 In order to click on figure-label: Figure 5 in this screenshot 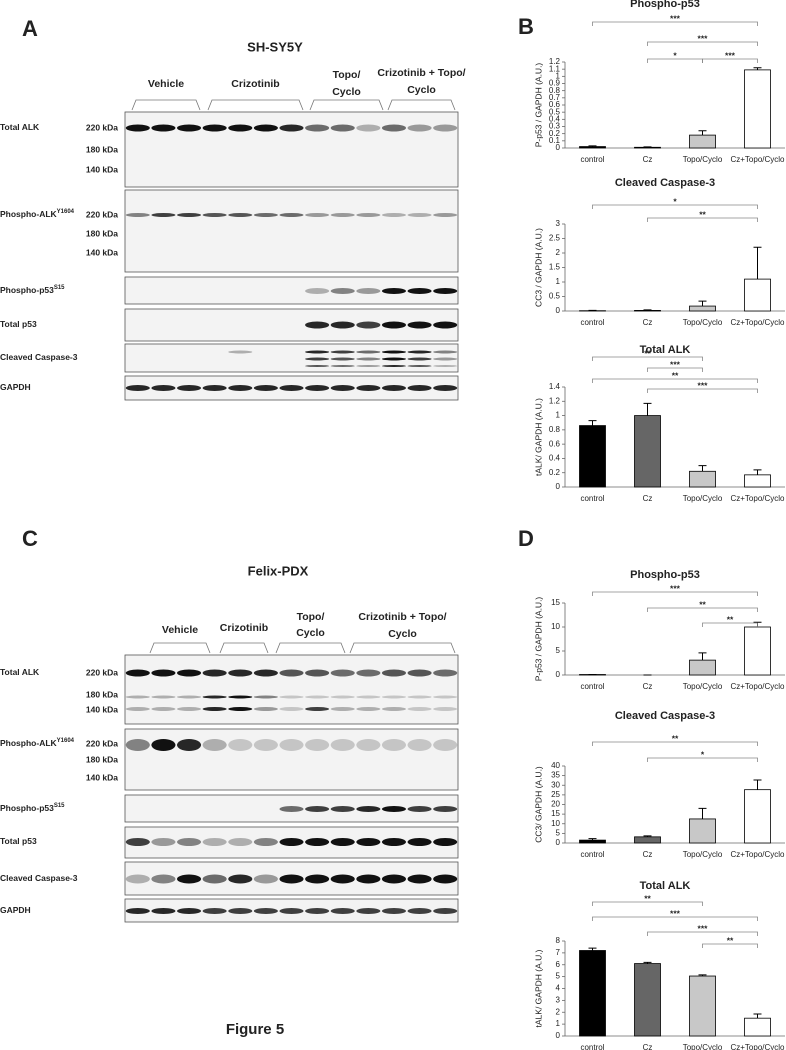, I will do `click(255, 1029)`.